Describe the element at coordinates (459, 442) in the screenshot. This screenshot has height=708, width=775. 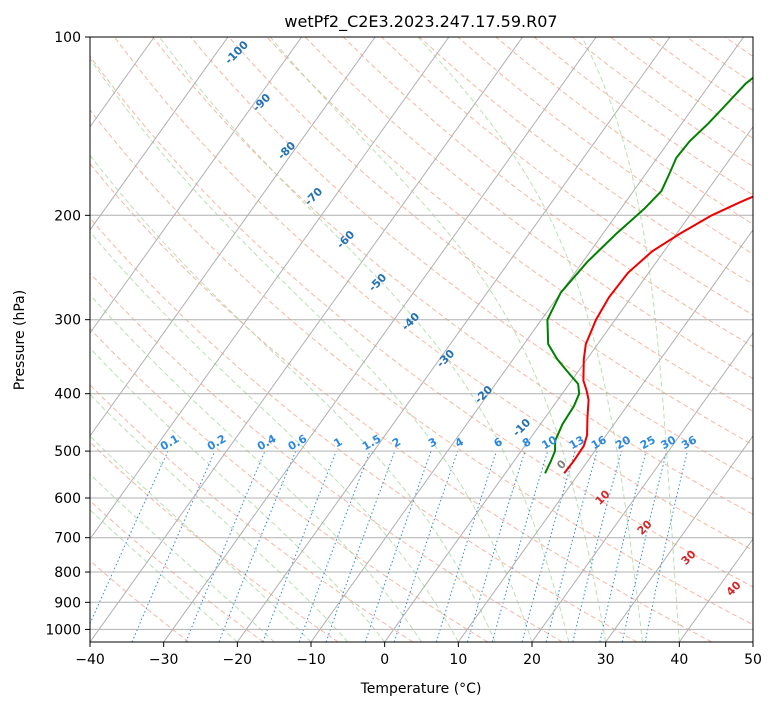
I see `mixing-ratio-label: 4` at that location.